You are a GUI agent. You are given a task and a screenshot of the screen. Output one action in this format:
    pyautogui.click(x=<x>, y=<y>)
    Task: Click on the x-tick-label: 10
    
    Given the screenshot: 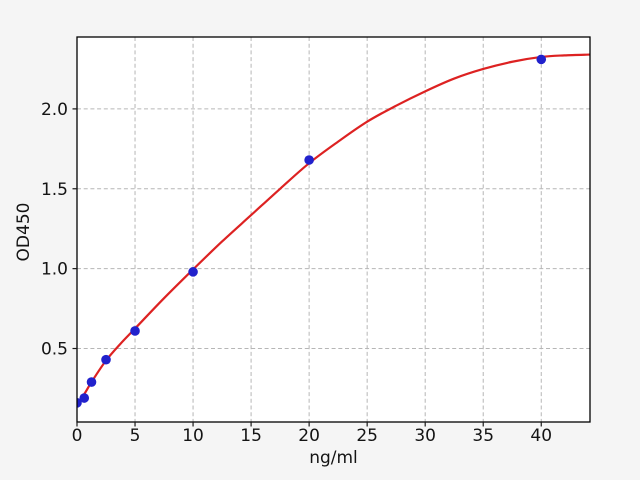 What is the action you would take?
    pyautogui.click(x=193, y=436)
    